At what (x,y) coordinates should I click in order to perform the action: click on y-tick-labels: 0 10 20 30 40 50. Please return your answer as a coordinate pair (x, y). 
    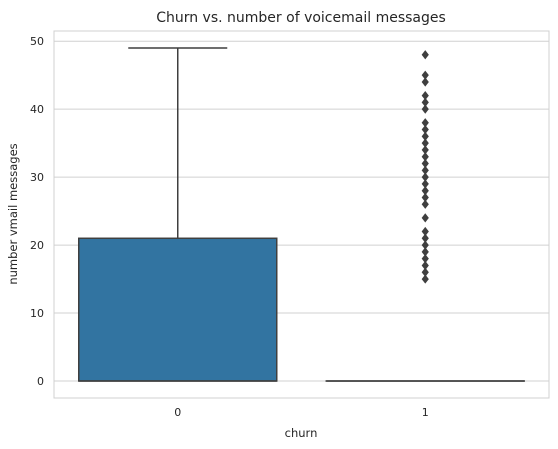
    Looking at the image, I should click on (37, 211).